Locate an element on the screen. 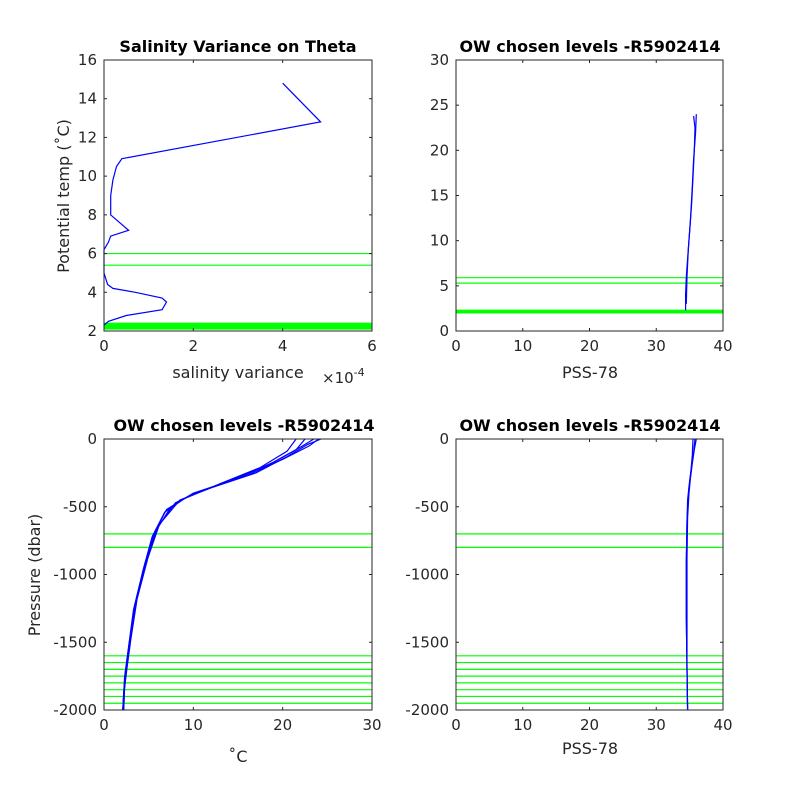  y-tick-label: 14 is located at coordinates (87, 99).